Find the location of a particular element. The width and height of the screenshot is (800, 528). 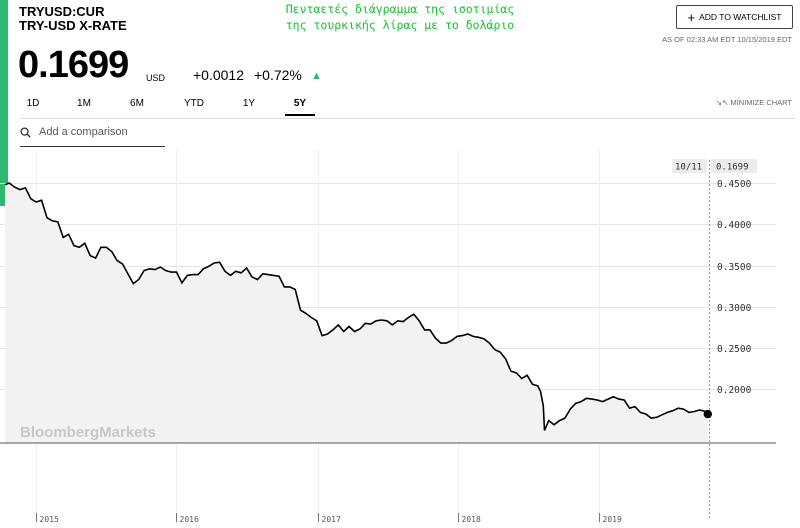

comparison-search-input: Add a comparison is located at coordinates (92, 132).